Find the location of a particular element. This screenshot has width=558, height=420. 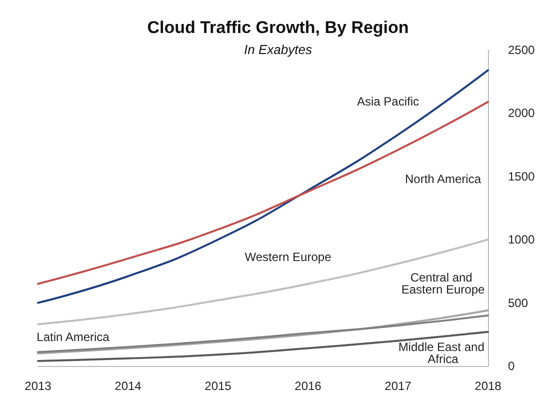

y-tick-label: 1000 is located at coordinates (522, 239).